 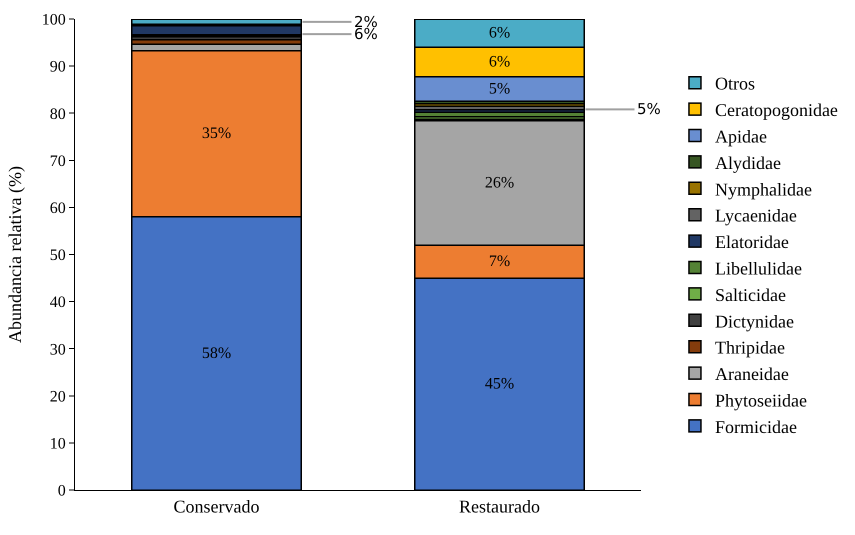 I want to click on data-label: 45%, so click(x=499, y=384).